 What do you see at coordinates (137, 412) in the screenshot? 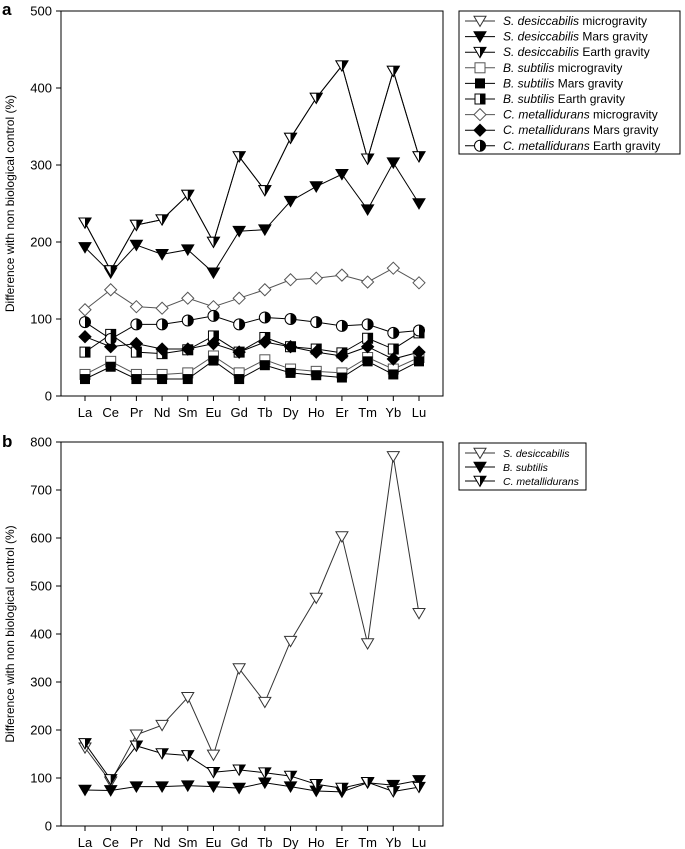
I see `x-tick-label: Pr` at bounding box center [137, 412].